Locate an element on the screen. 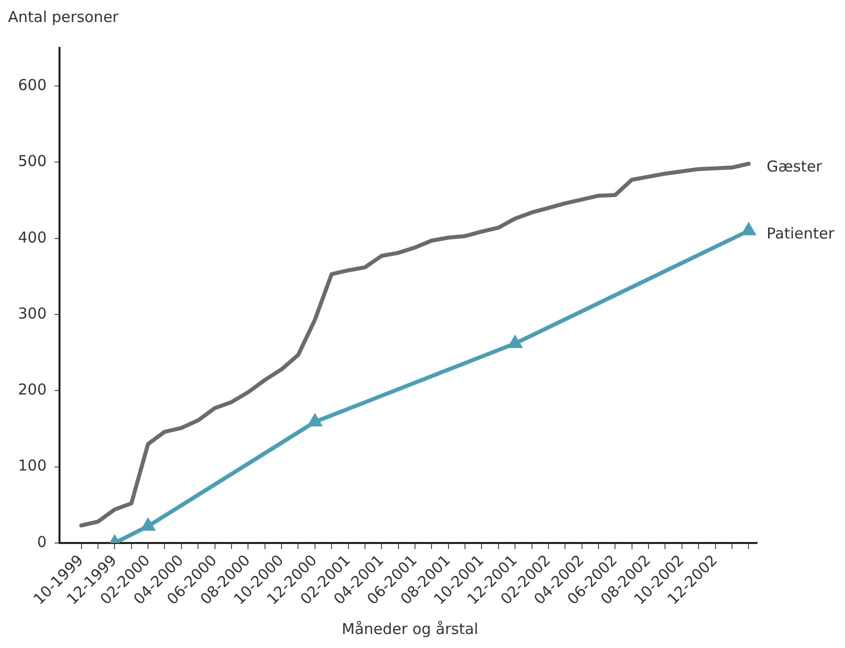  y-tick-label: 200 is located at coordinates (32, 389).